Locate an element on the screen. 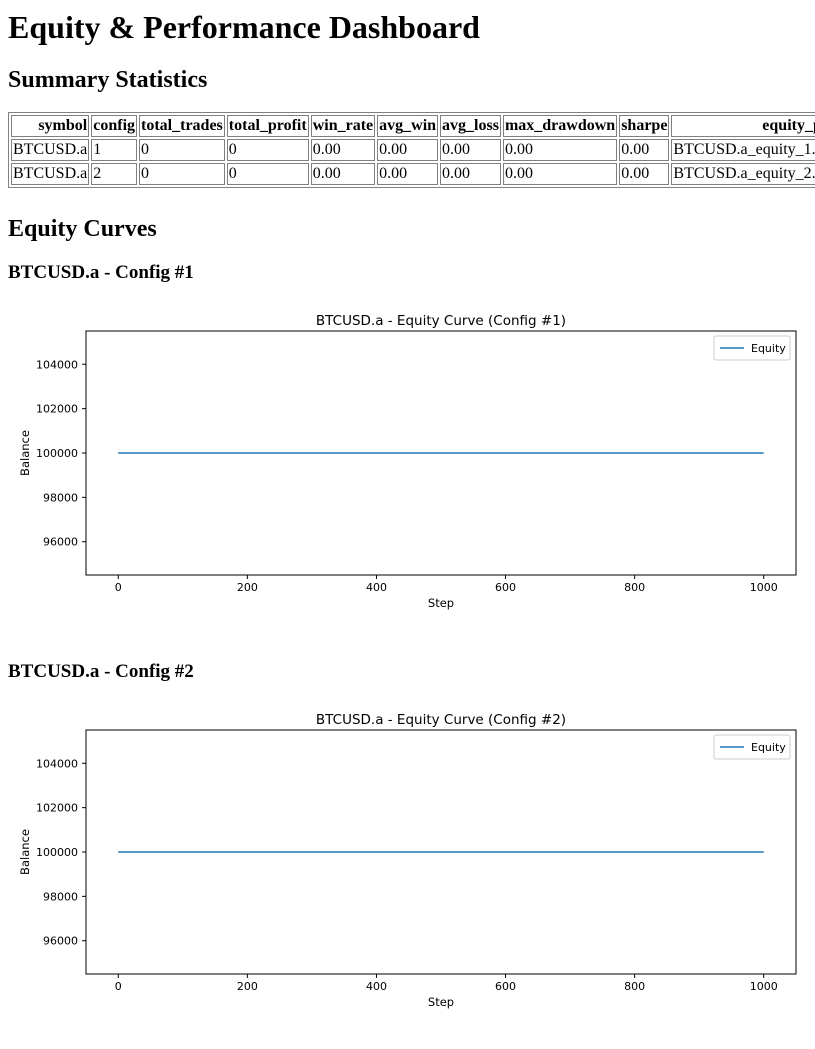 This screenshot has height=1049, width=815. table-cell: 2 is located at coordinates (114, 174).